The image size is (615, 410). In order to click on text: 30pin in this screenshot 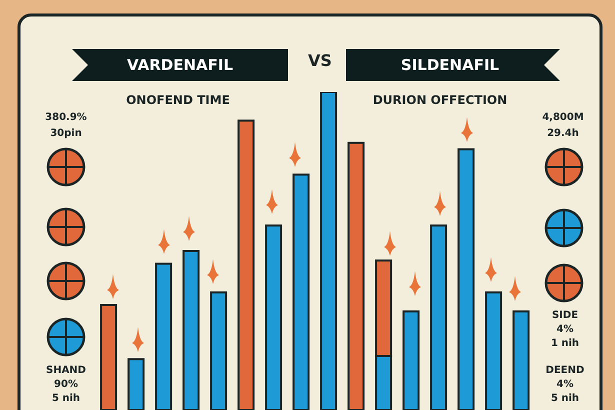, I will do `click(66, 133)`.